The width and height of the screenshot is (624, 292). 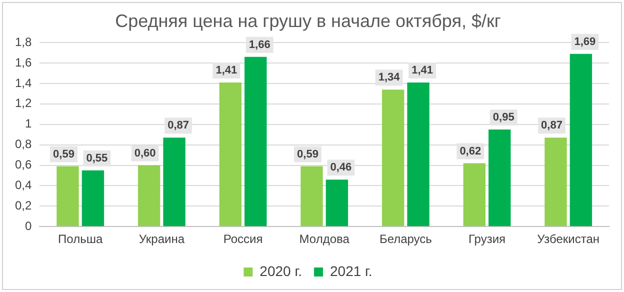 I want to click on data-label: 0,95, so click(x=503, y=118).